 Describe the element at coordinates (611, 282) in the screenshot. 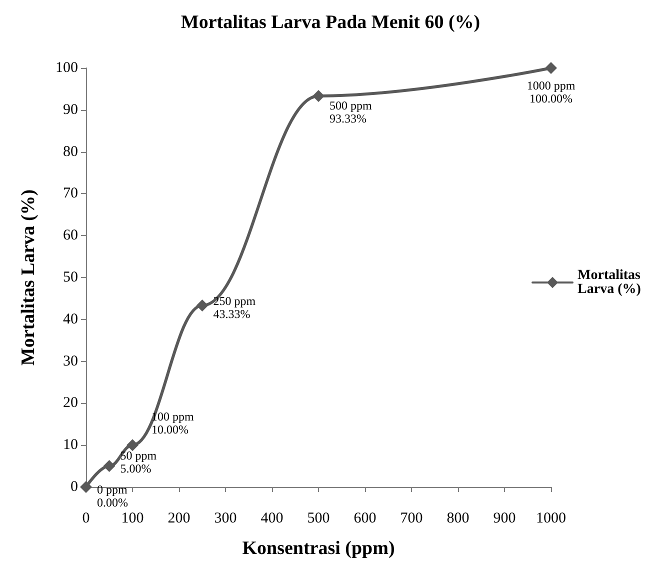

I see `legend-label: Mortalitas Larva (%)` at that location.